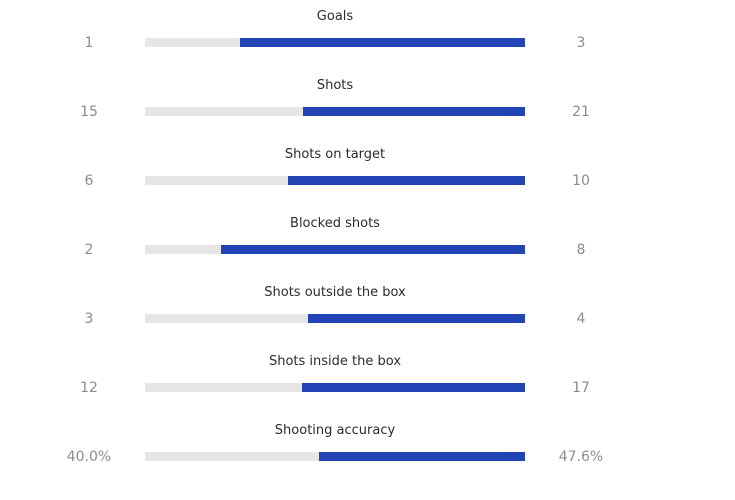  What do you see at coordinates (367, 239) in the screenshot?
I see `stat-row: Blocked shots 2 8` at bounding box center [367, 239].